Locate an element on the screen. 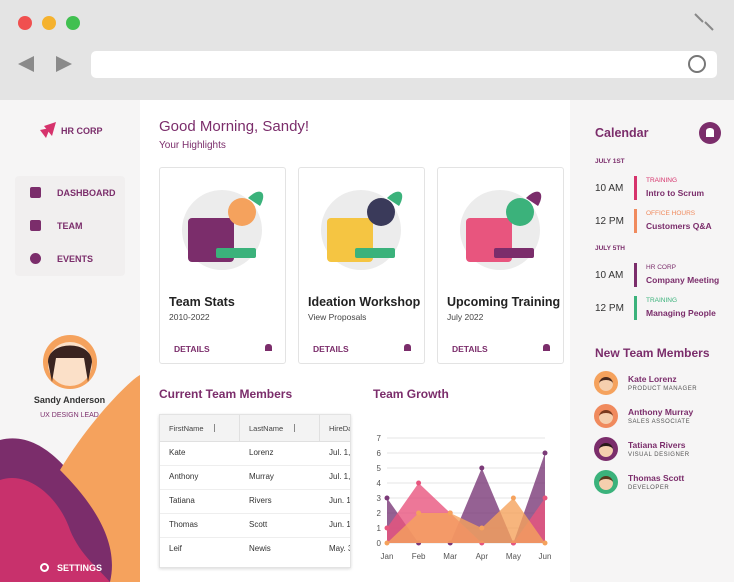 The height and width of the screenshot is (582, 734). member-name: Tatiana Rivers is located at coordinates (657, 445).